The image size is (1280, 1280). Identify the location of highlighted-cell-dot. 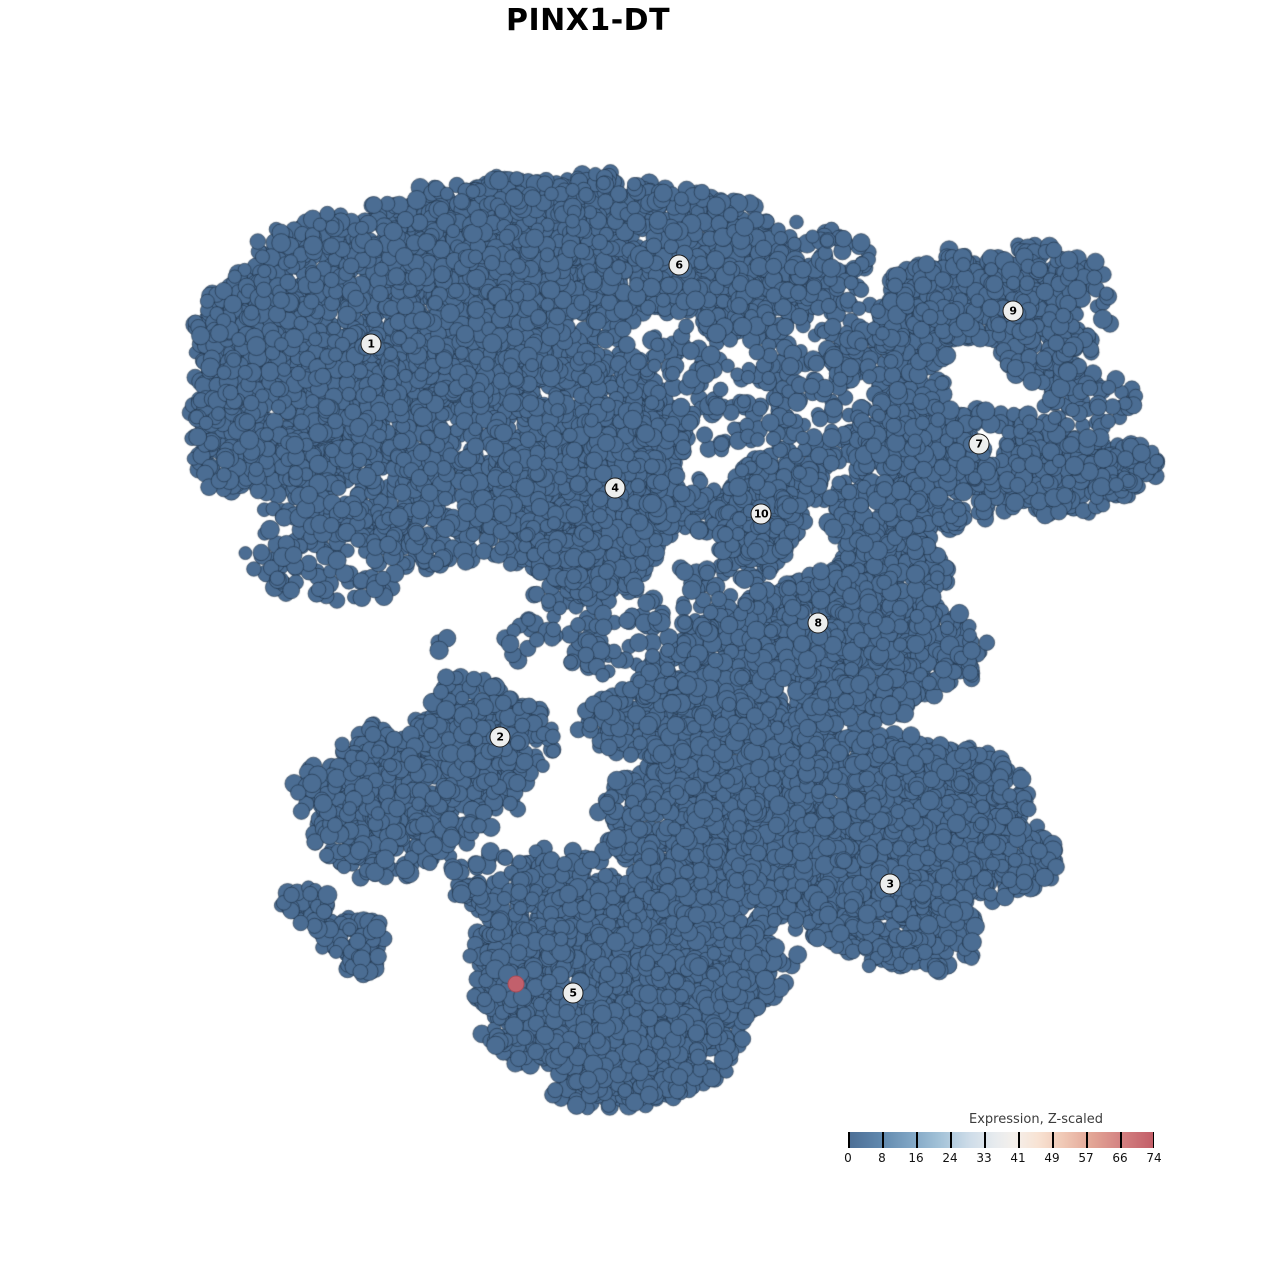
(516, 984).